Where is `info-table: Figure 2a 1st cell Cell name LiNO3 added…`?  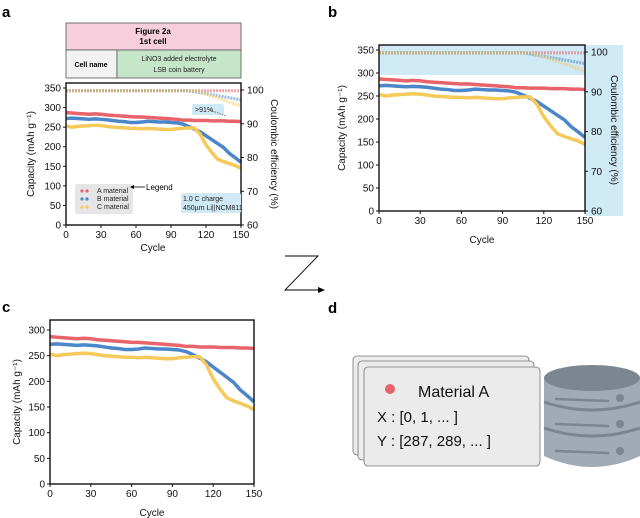
info-table: Figure 2a 1st cell Cell name LiNO3 added… is located at coordinates (153, 50).